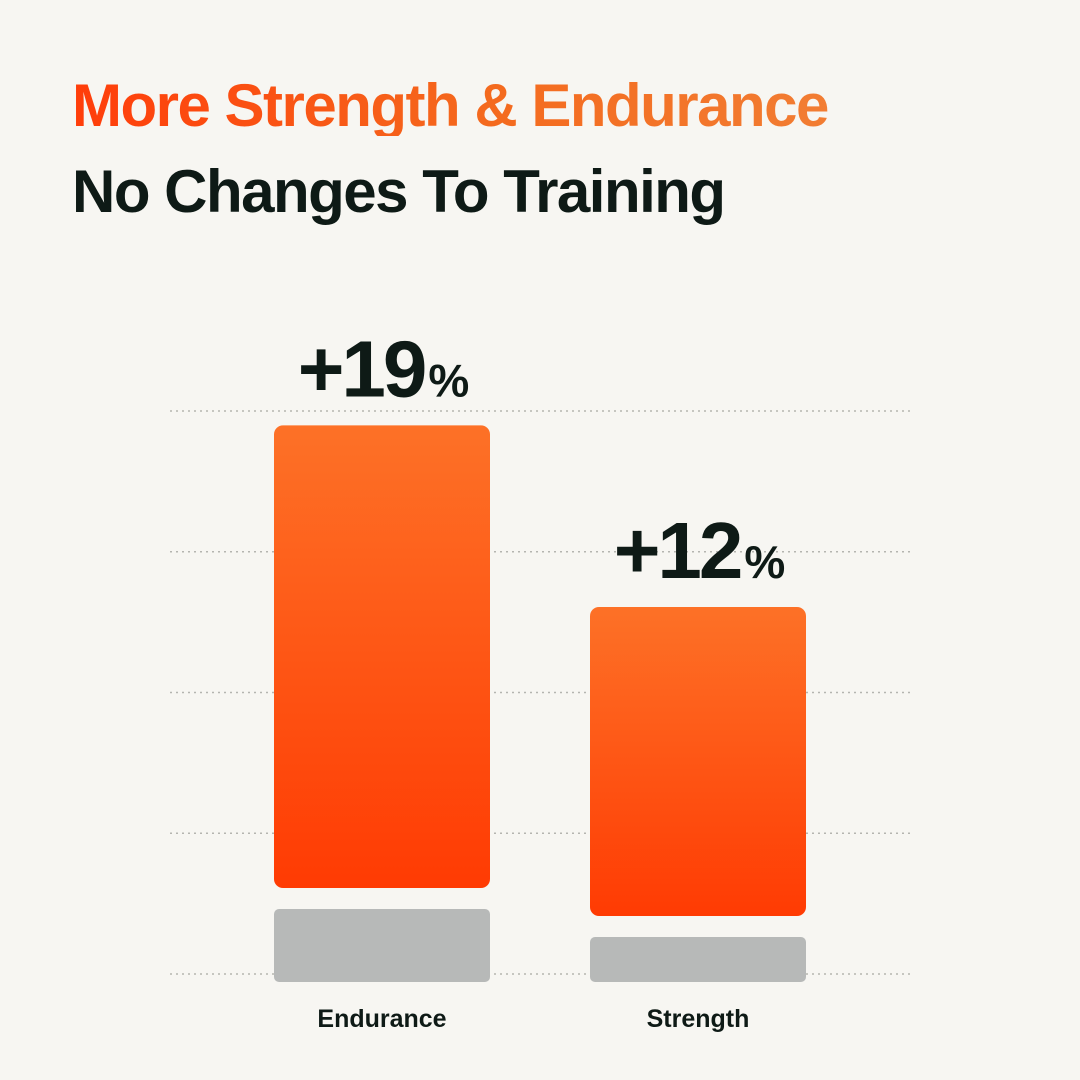 Image resolution: width=1080 pixels, height=1080 pixels. What do you see at coordinates (698, 1019) in the screenshot?
I see `category-label-strength: Strength` at bounding box center [698, 1019].